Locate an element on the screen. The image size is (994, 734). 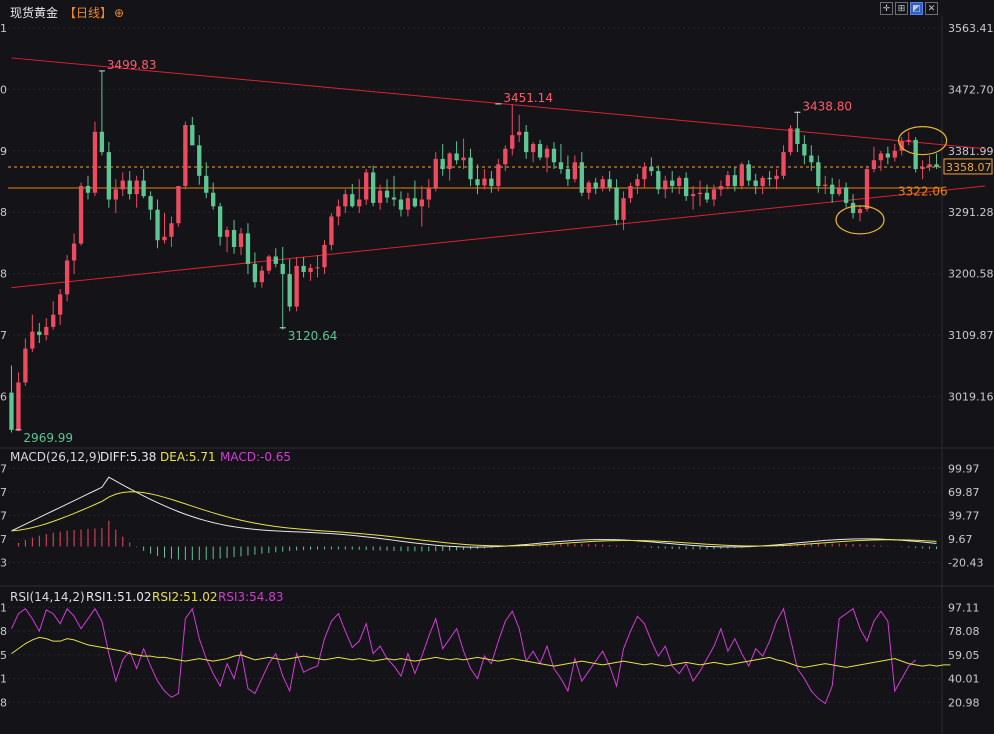
price-left-tick: 1 is located at coordinates (3, 28).